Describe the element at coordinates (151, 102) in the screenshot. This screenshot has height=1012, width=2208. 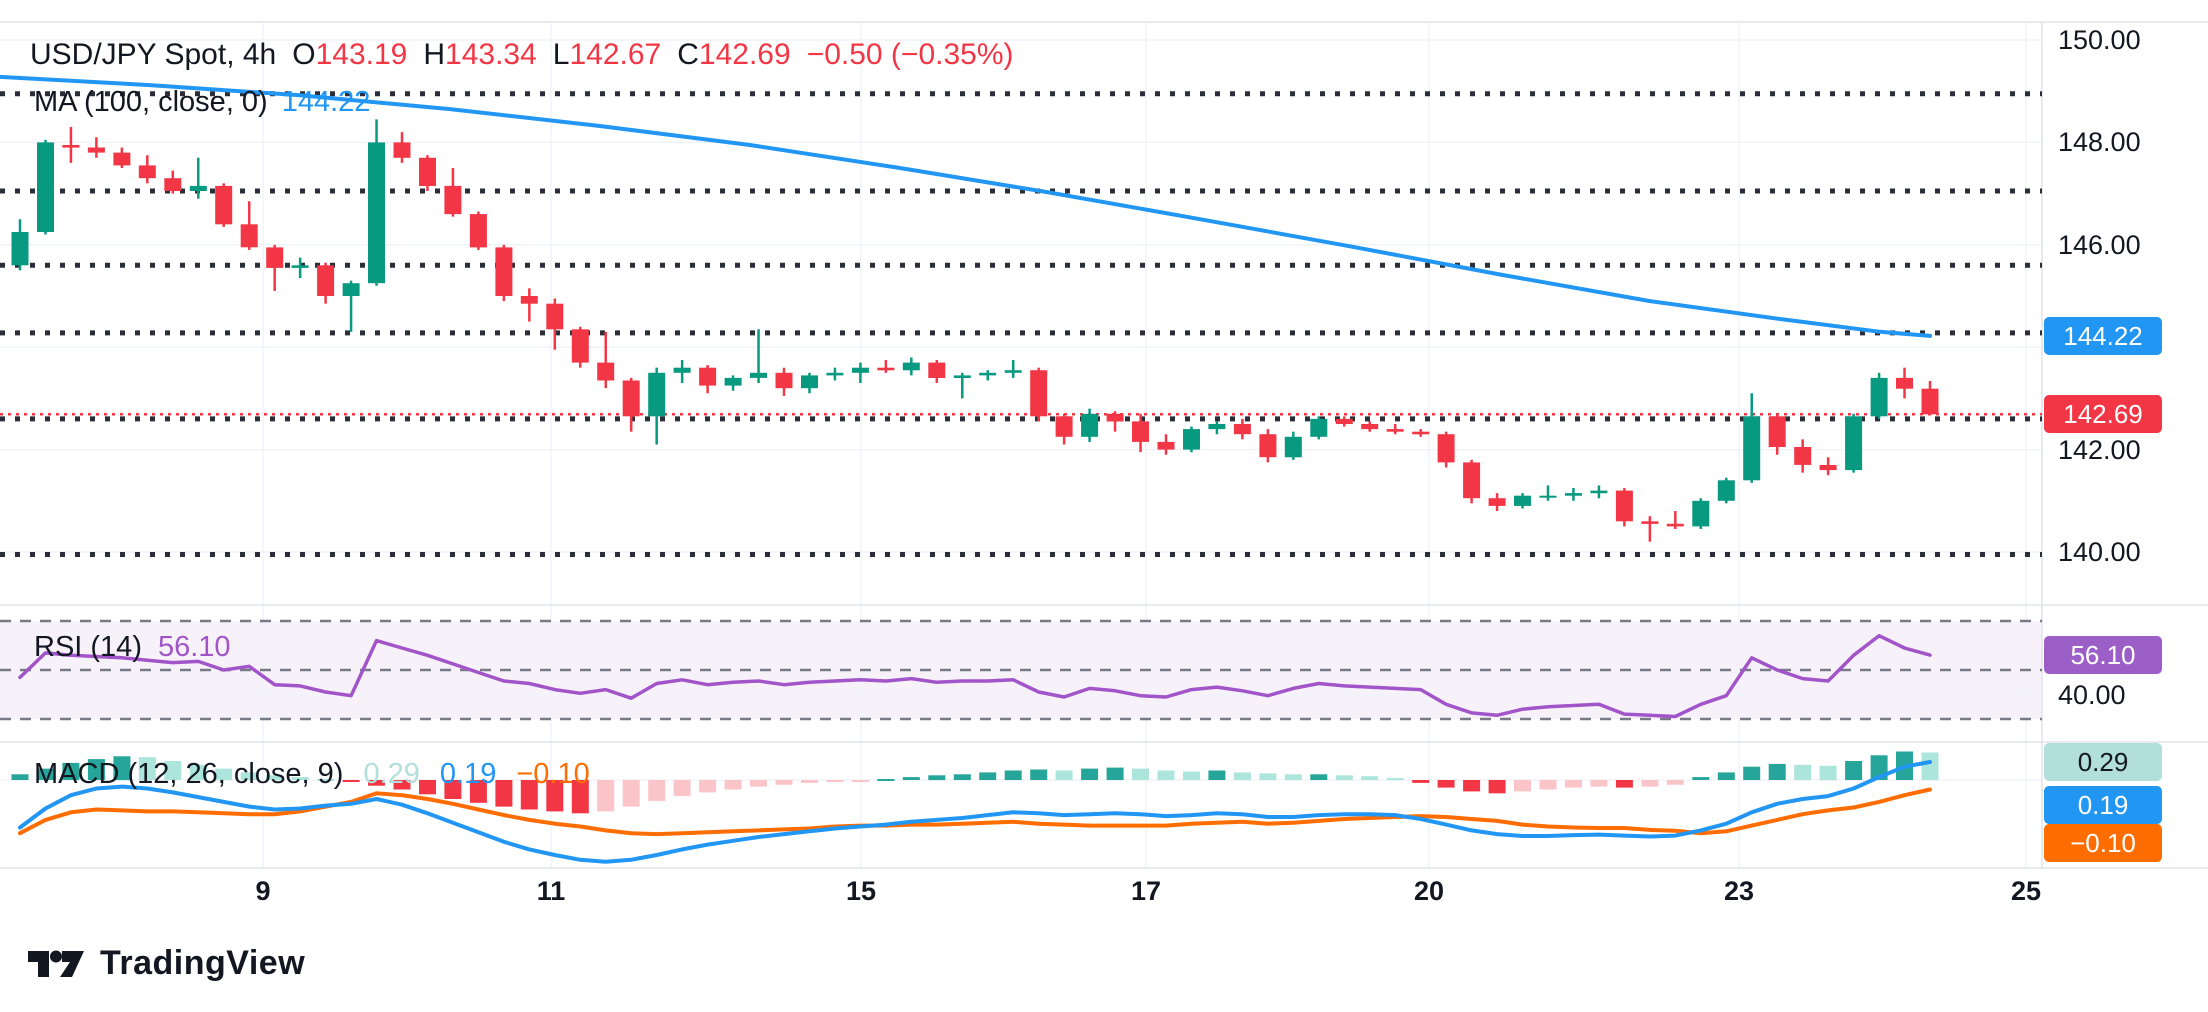
I see `ma-label: MA (100, close, 0)` at that location.